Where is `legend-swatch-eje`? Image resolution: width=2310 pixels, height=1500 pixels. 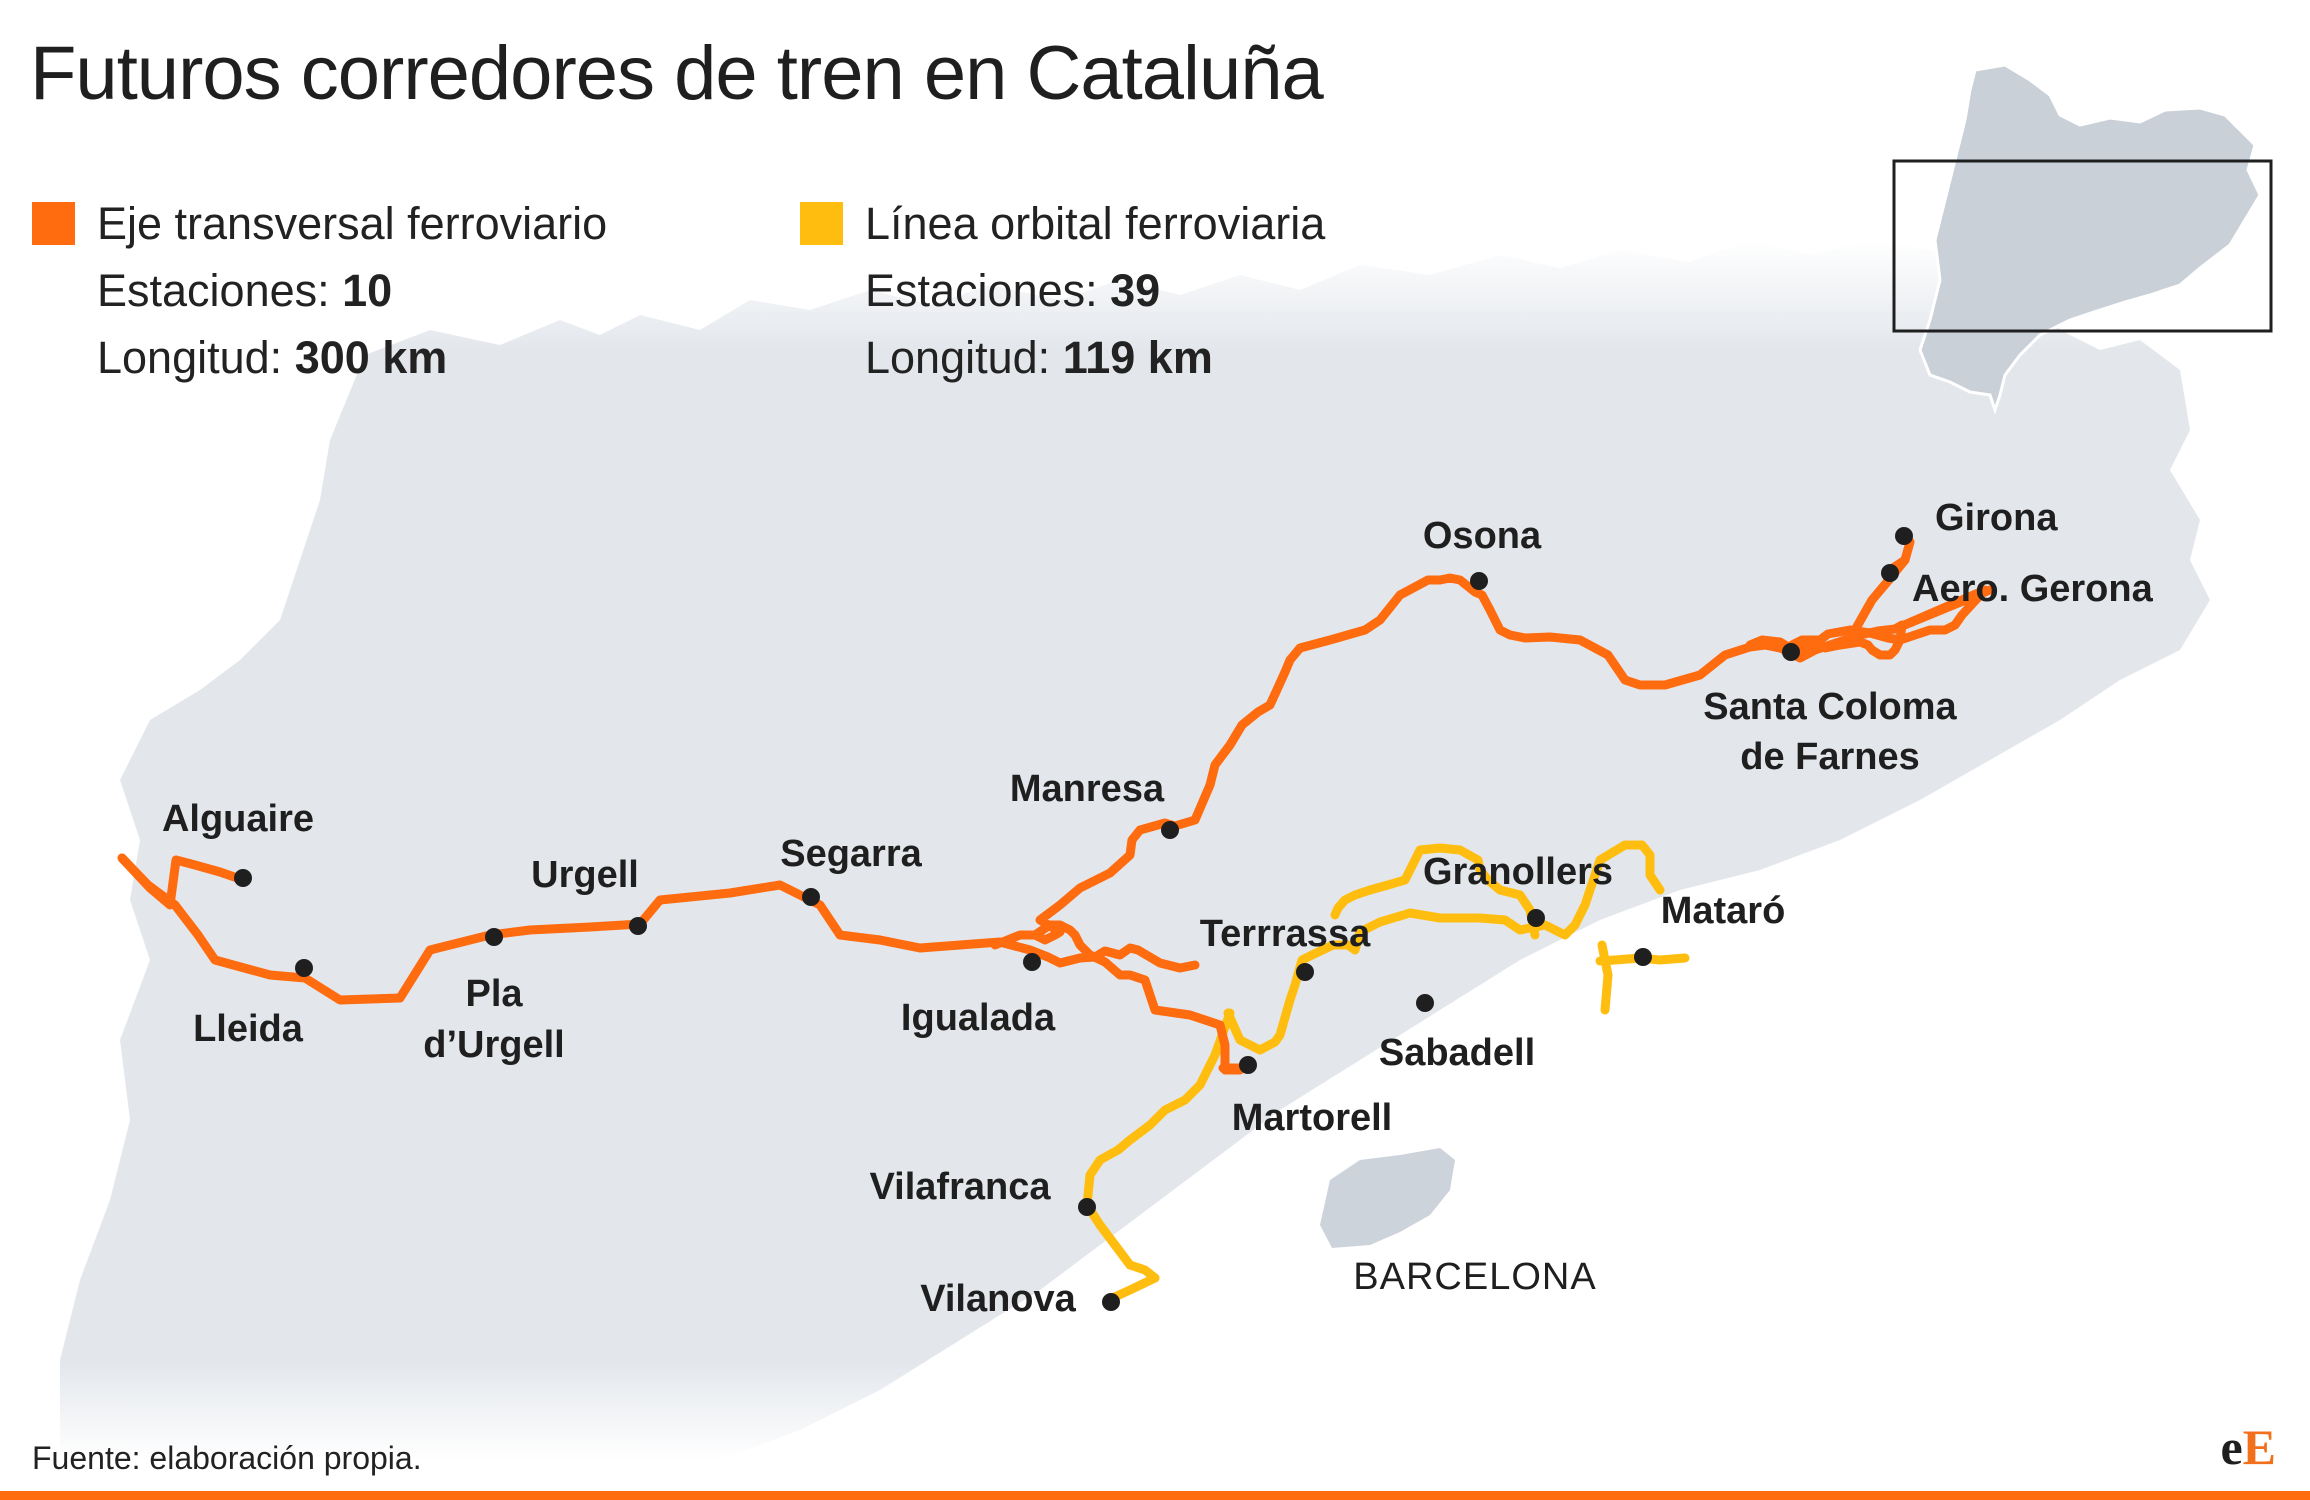 legend-swatch-eje is located at coordinates (53, 223).